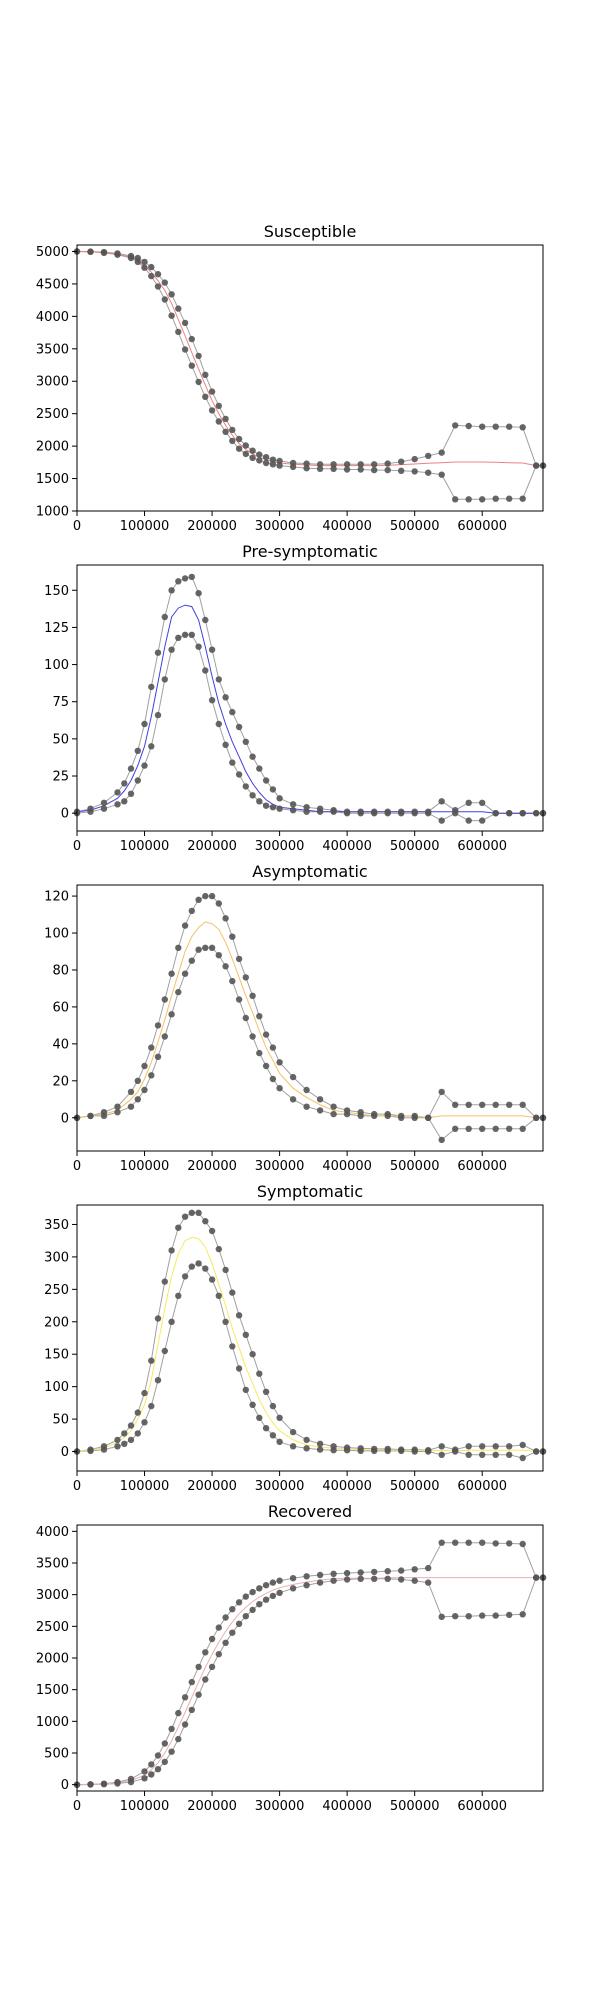 The width and height of the screenshot is (600, 2000). I want to click on symptomatic-x-tick-label: 300000, so click(280, 1486).